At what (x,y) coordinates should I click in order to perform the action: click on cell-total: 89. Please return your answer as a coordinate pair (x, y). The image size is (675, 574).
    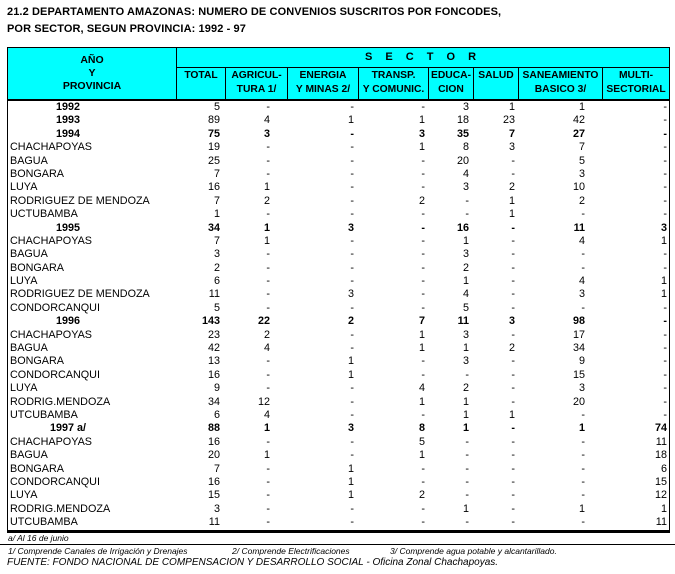
    Looking at the image, I should click on (213, 120).